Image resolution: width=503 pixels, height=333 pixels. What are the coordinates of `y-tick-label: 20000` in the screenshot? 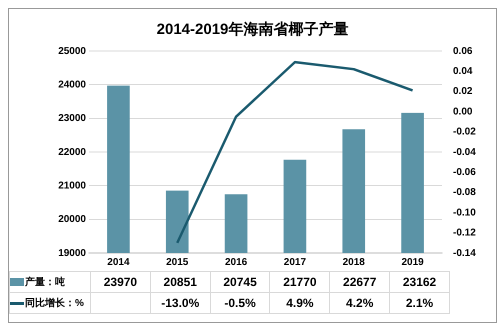 It's located at (72, 220).